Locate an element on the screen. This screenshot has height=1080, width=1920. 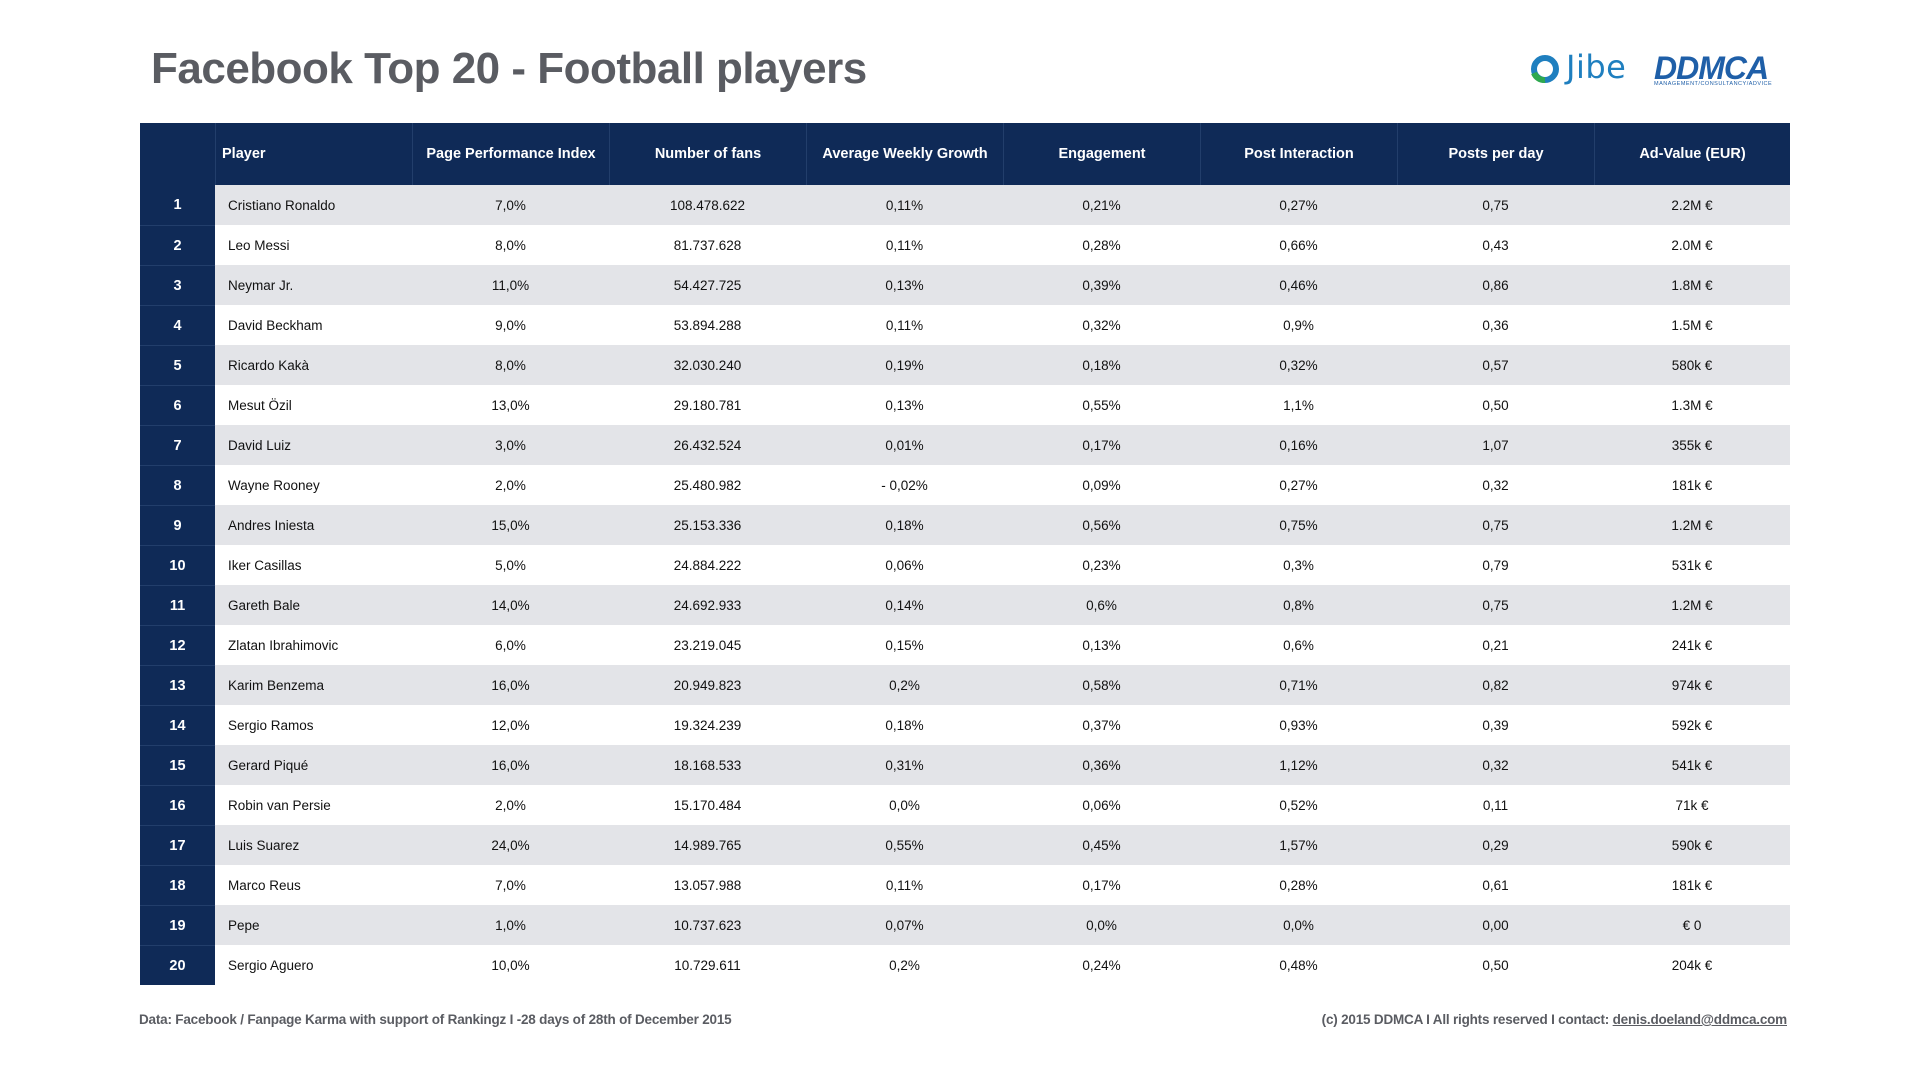
cell-rank: 15 is located at coordinates (177, 765).